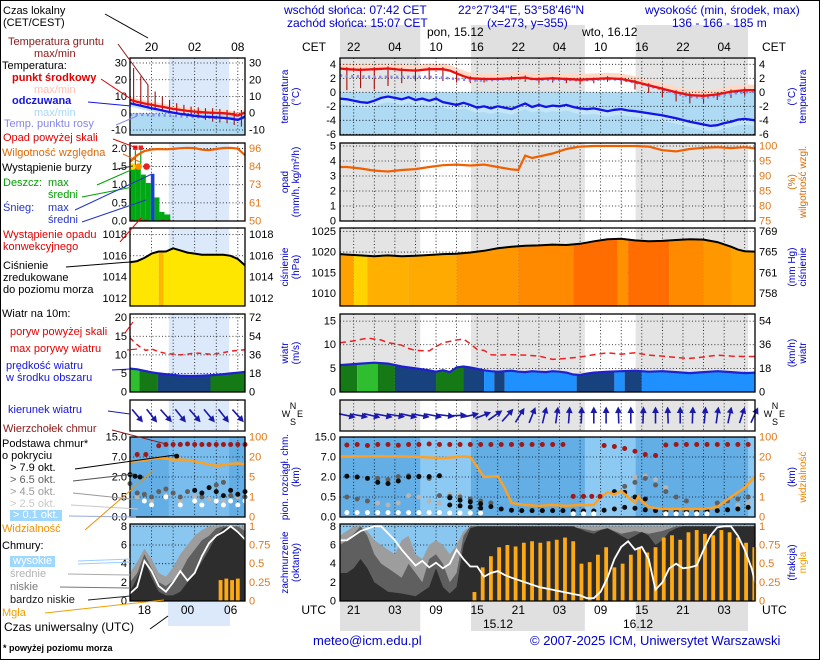  I want to click on unit-label-w-r: (km/h), so click(792, 353).